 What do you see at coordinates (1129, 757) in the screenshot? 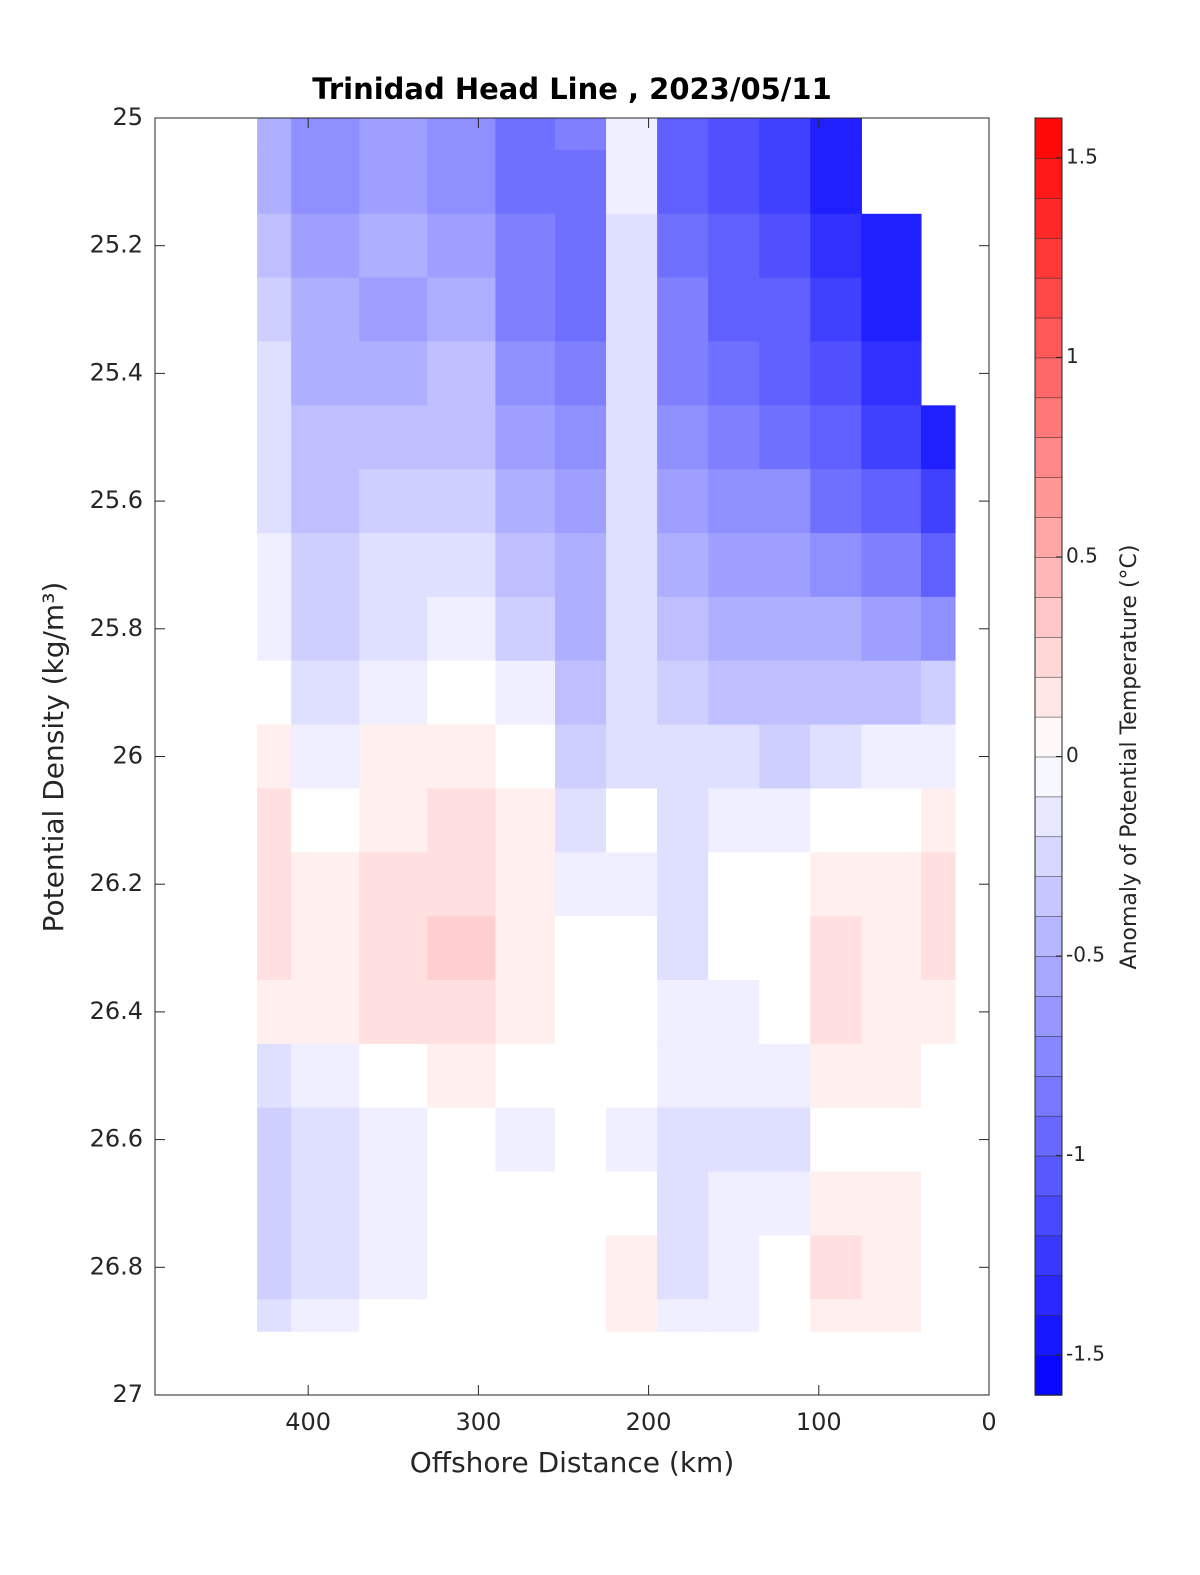
I see `colorbar-label: Anomaly of Potential Temperature (°C)` at bounding box center [1129, 757].